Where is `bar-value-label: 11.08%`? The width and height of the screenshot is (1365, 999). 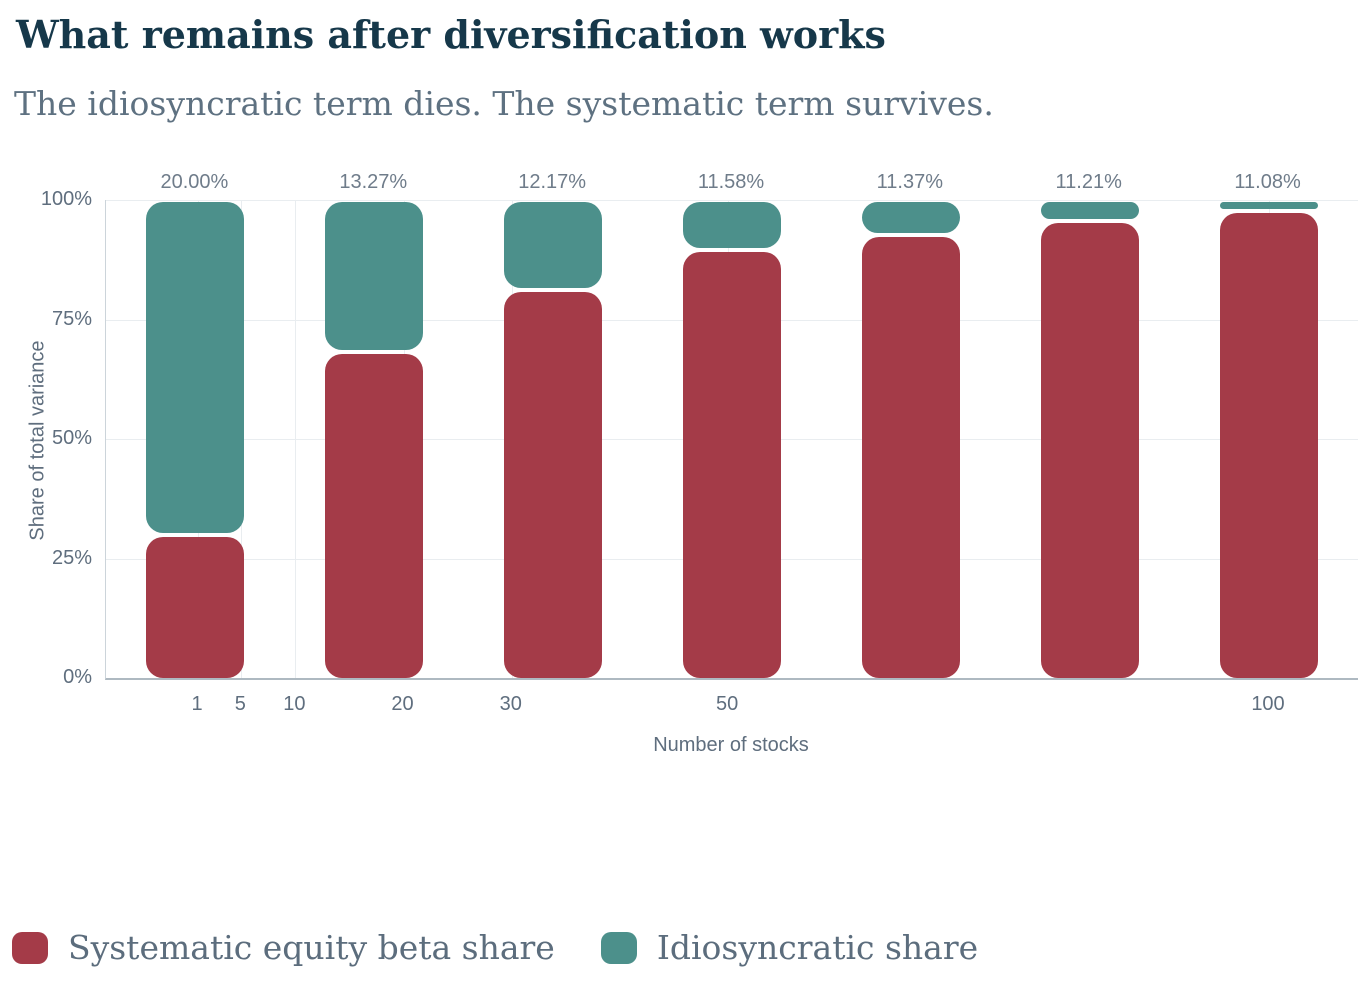 bar-value-label: 11.08% is located at coordinates (1267, 182).